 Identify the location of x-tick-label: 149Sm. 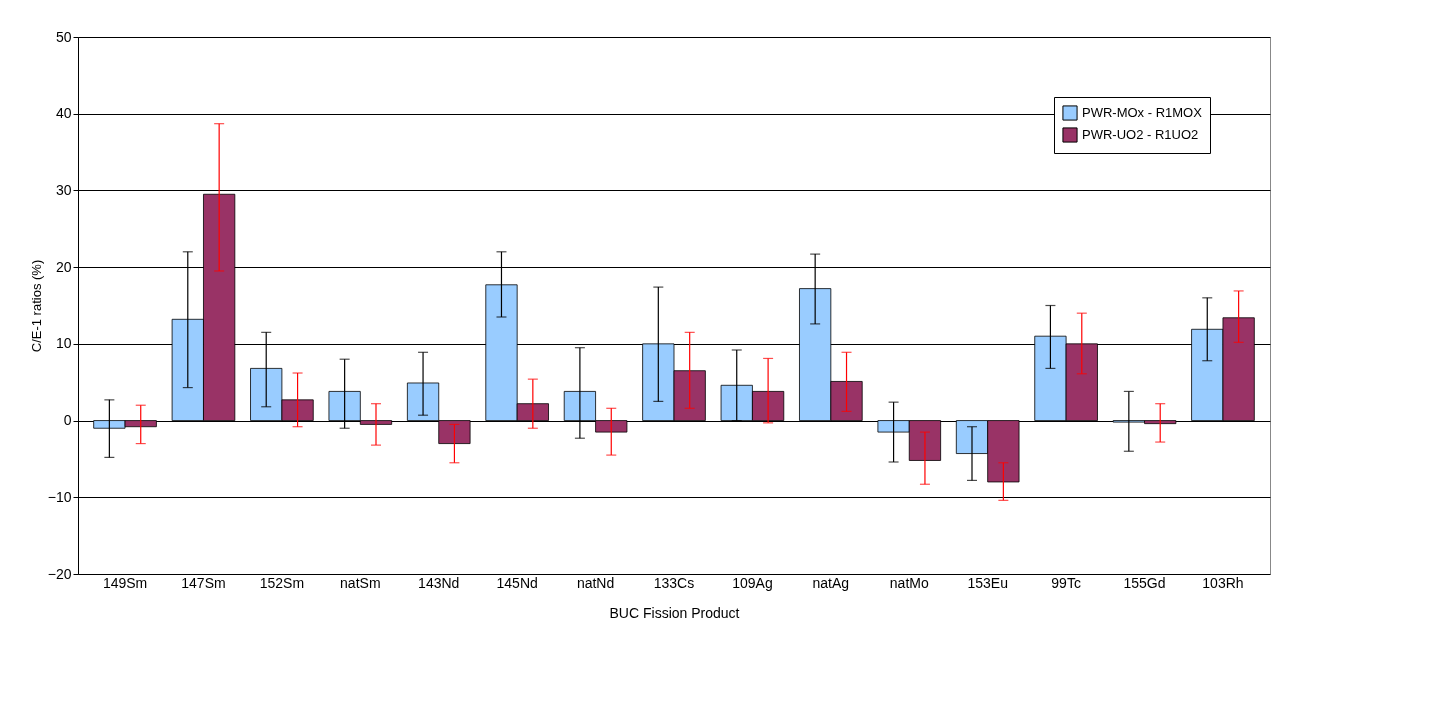
(125, 582).